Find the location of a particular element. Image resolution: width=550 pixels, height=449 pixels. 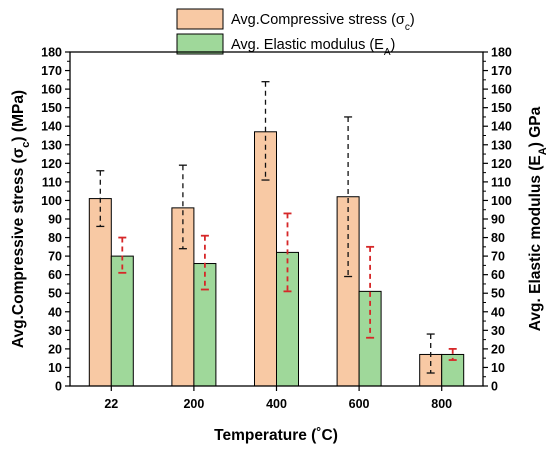

x-tick-label: 600 is located at coordinates (359, 404).